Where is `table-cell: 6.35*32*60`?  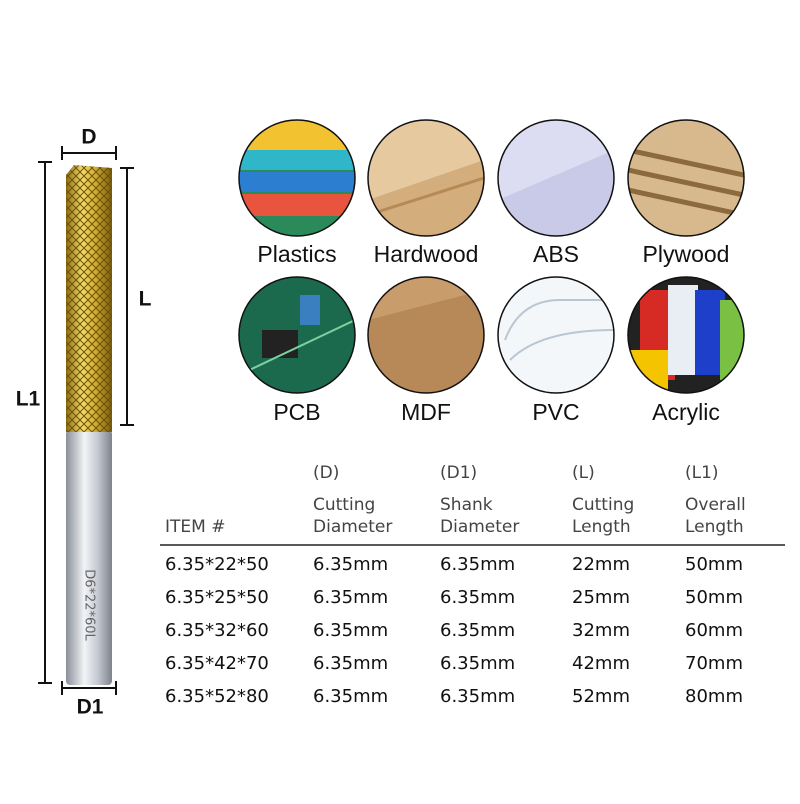
table-cell: 6.35*32*60 is located at coordinates (217, 630).